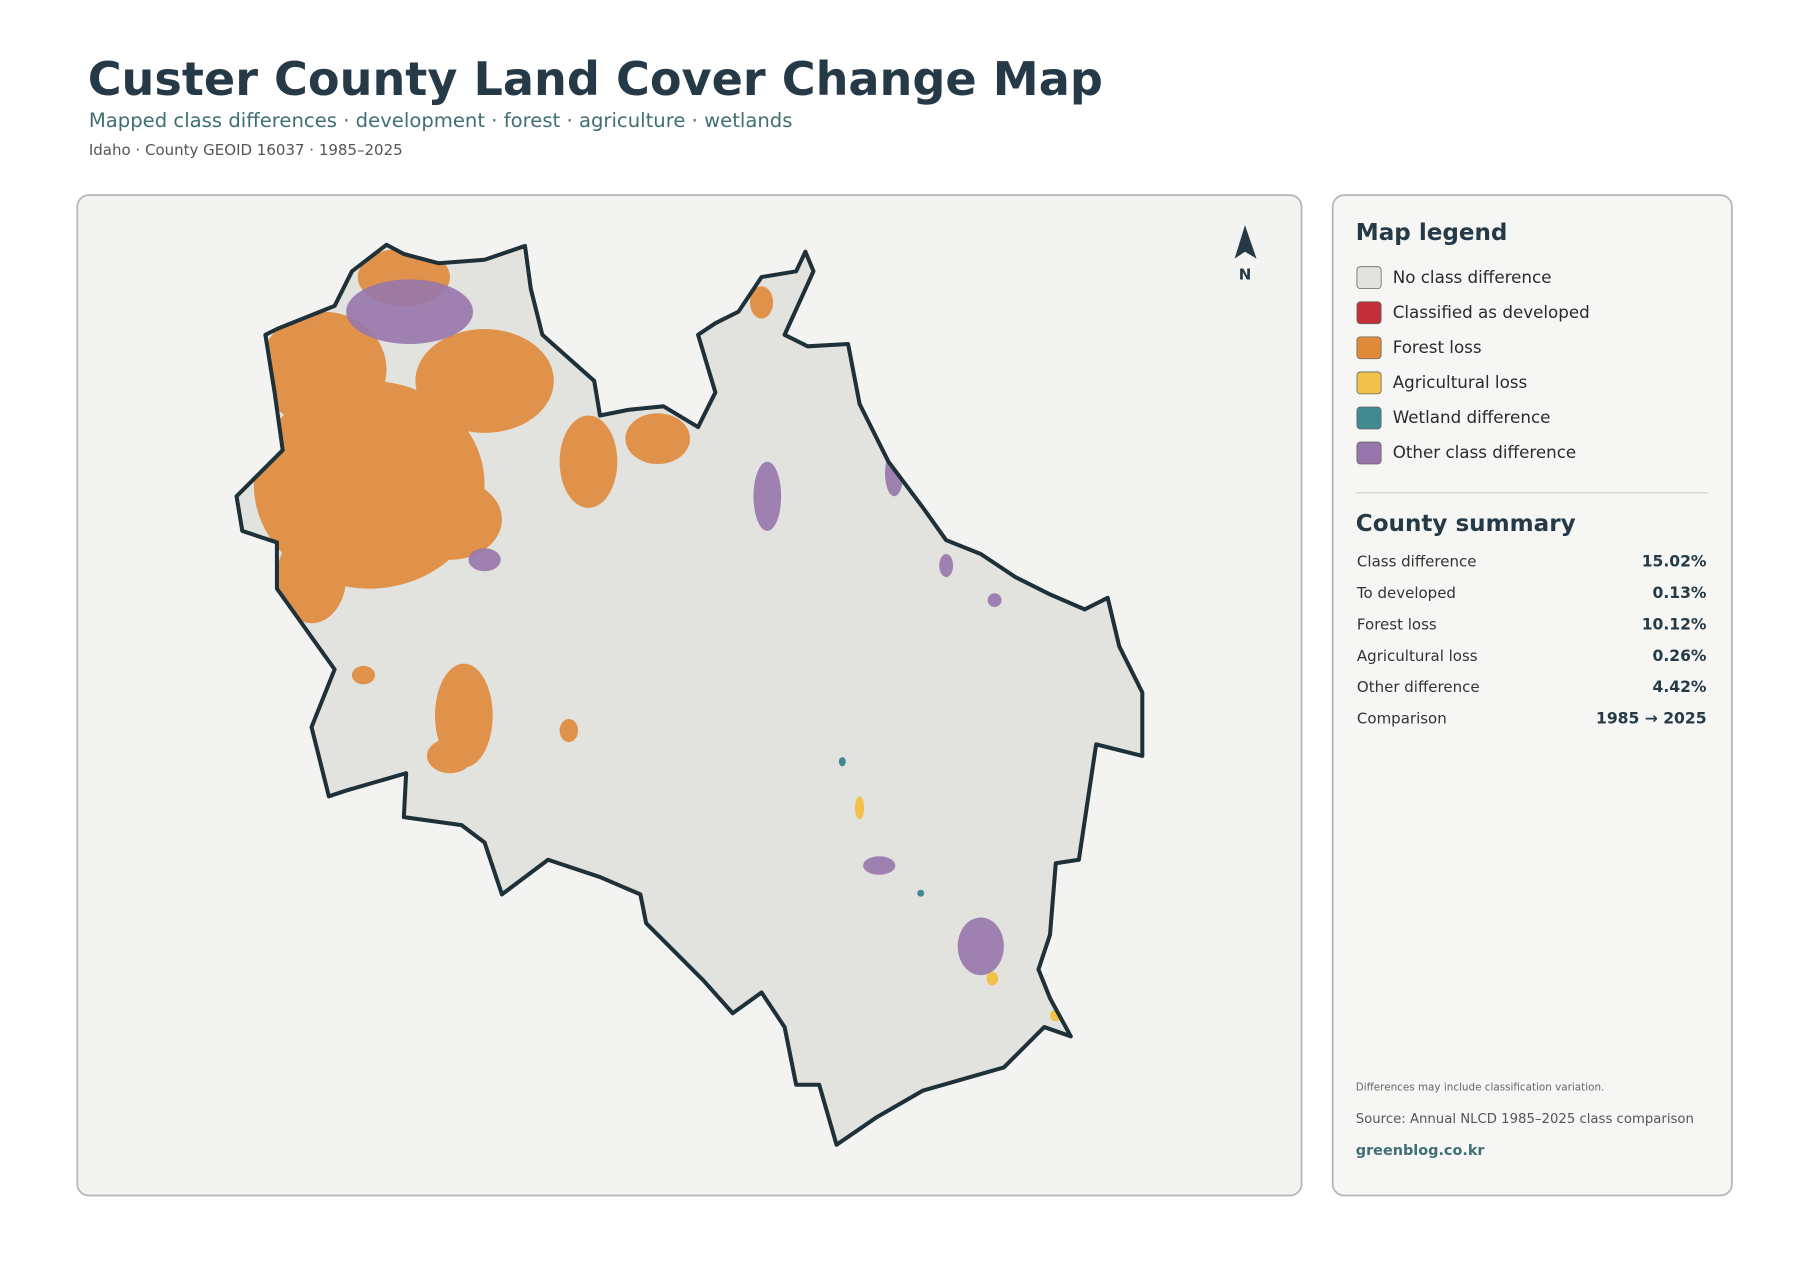 The image size is (1800, 1273). I want to click on legend-label: Wetland difference, so click(1472, 417).